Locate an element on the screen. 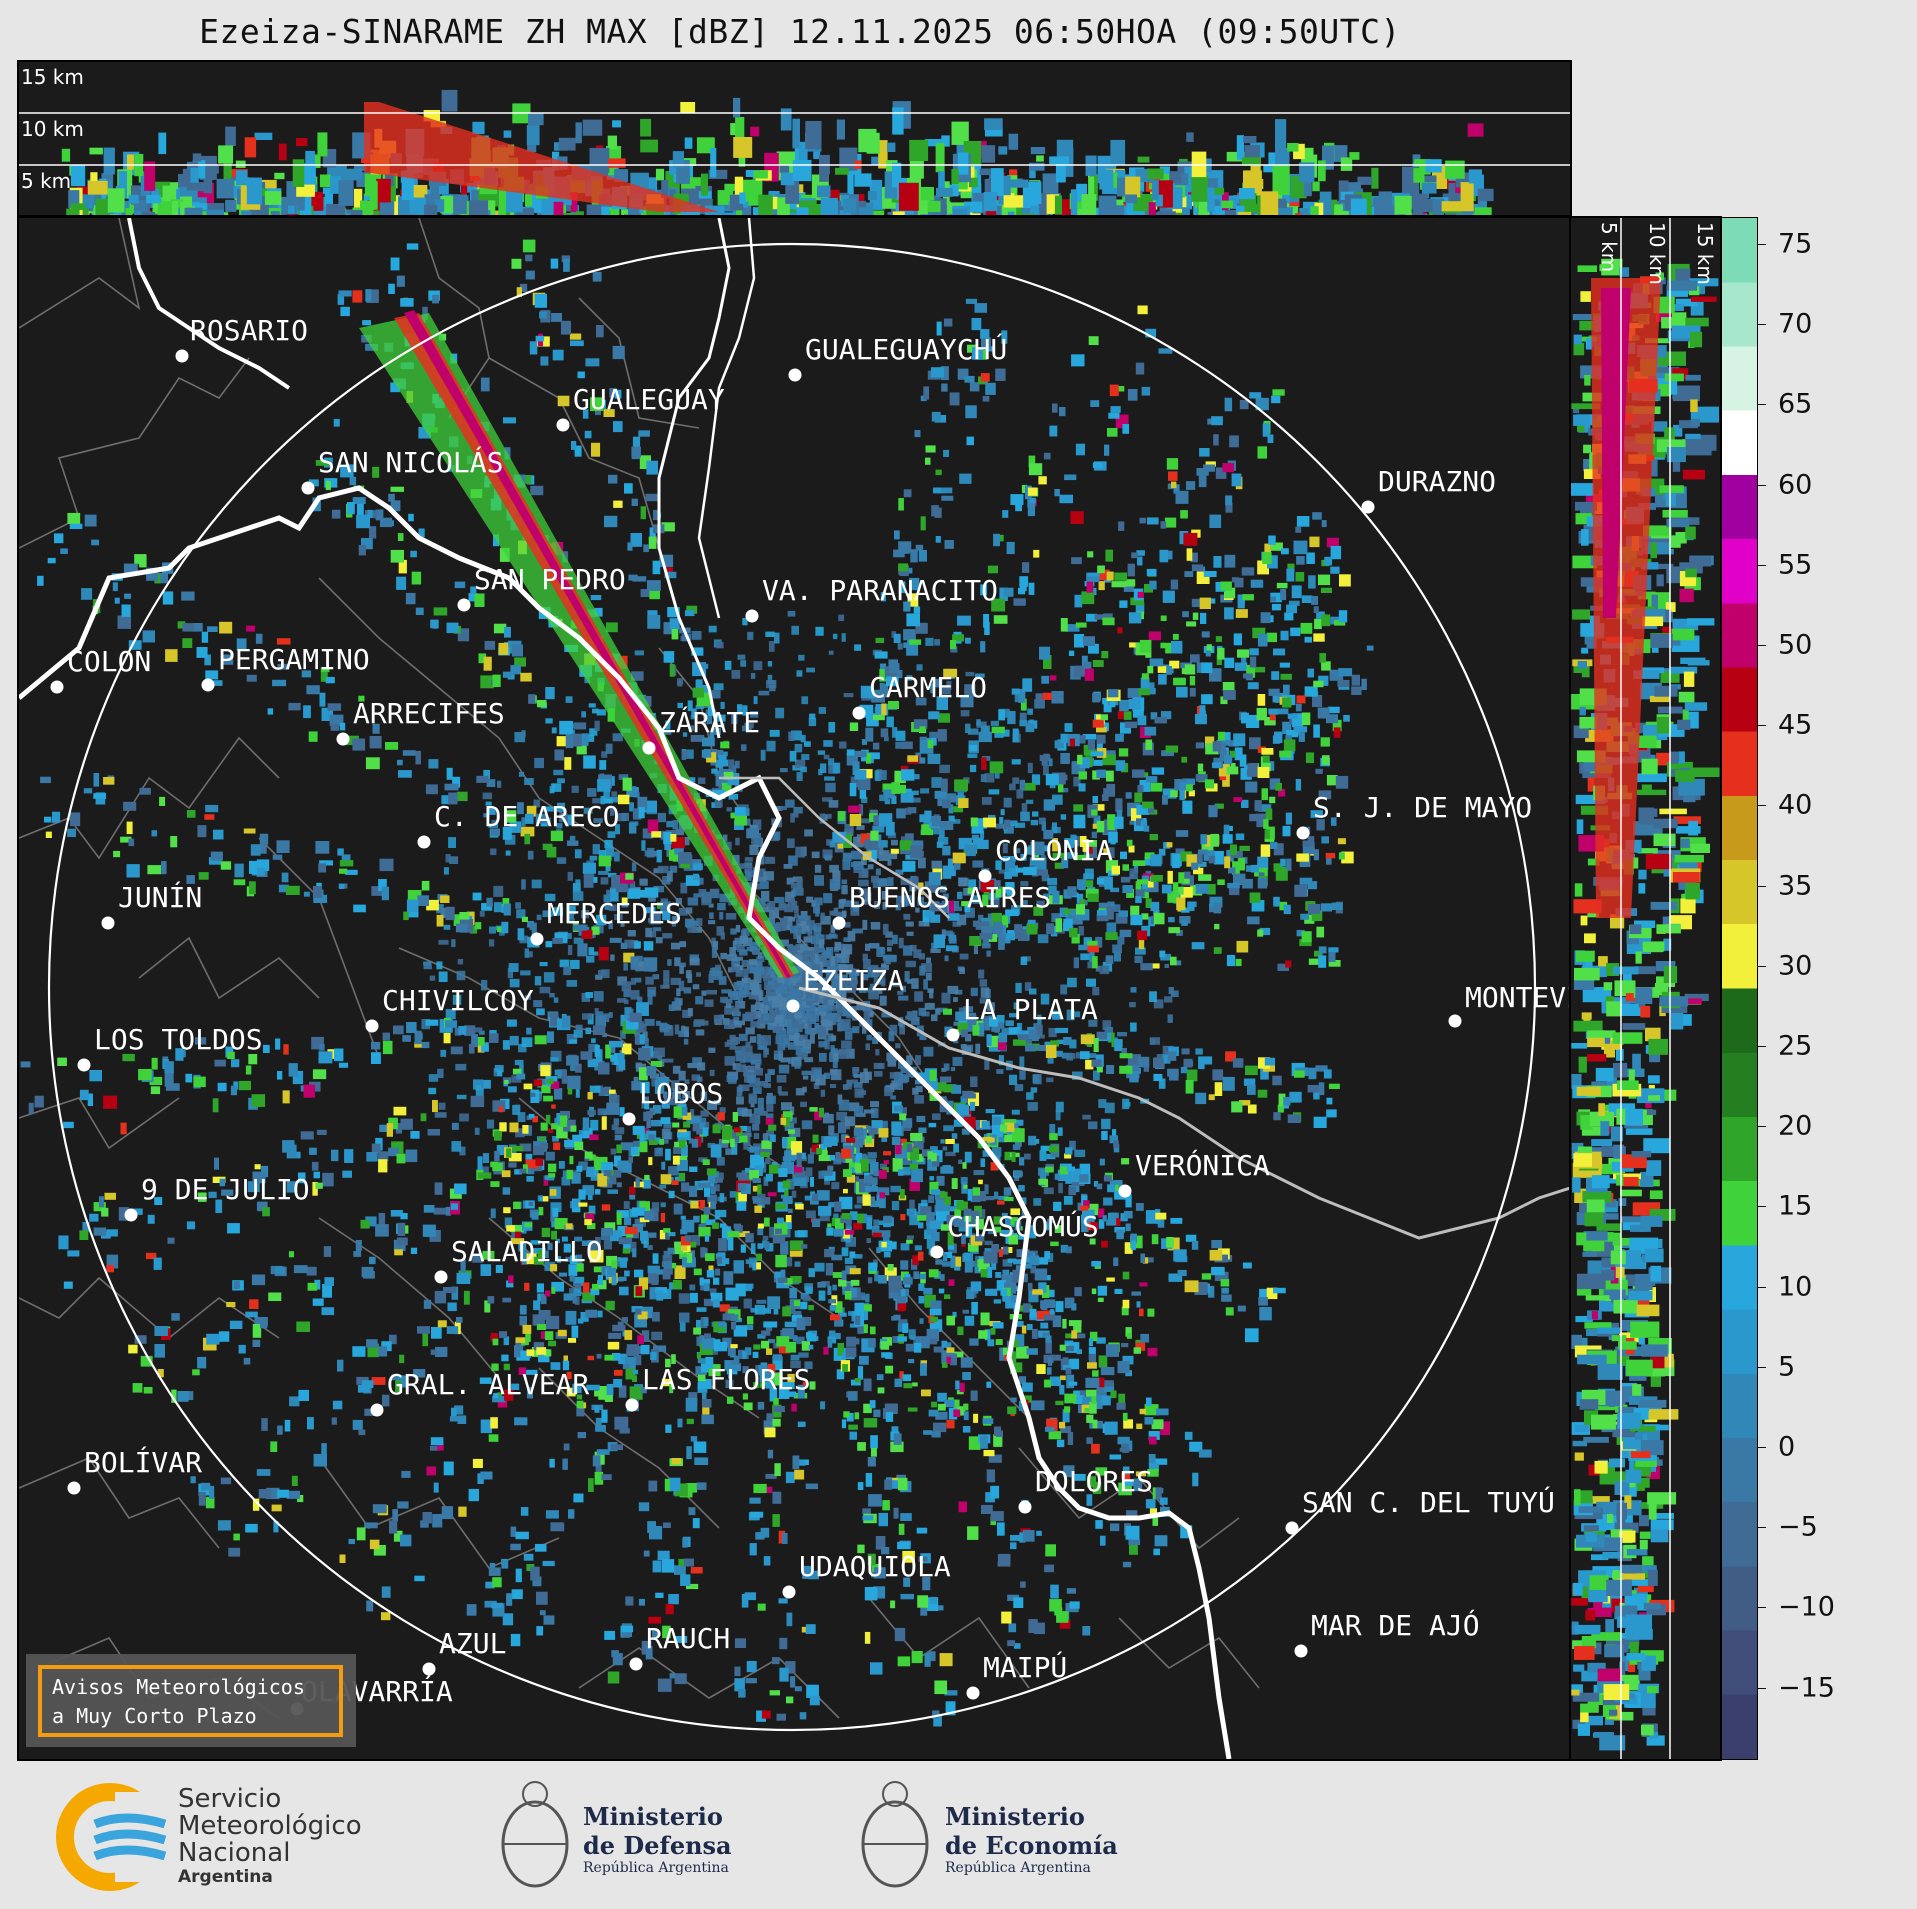  defensa-shield-icon is located at coordinates (535, 1834).